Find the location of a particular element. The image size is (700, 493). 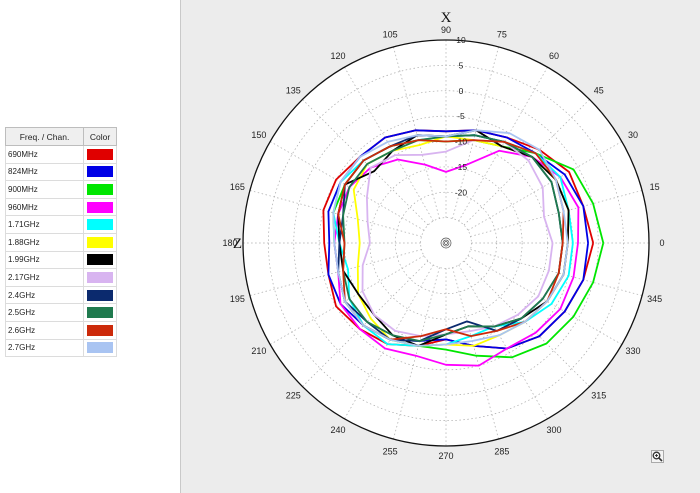

legend-row: 2.7GHz is located at coordinates (60, 348).